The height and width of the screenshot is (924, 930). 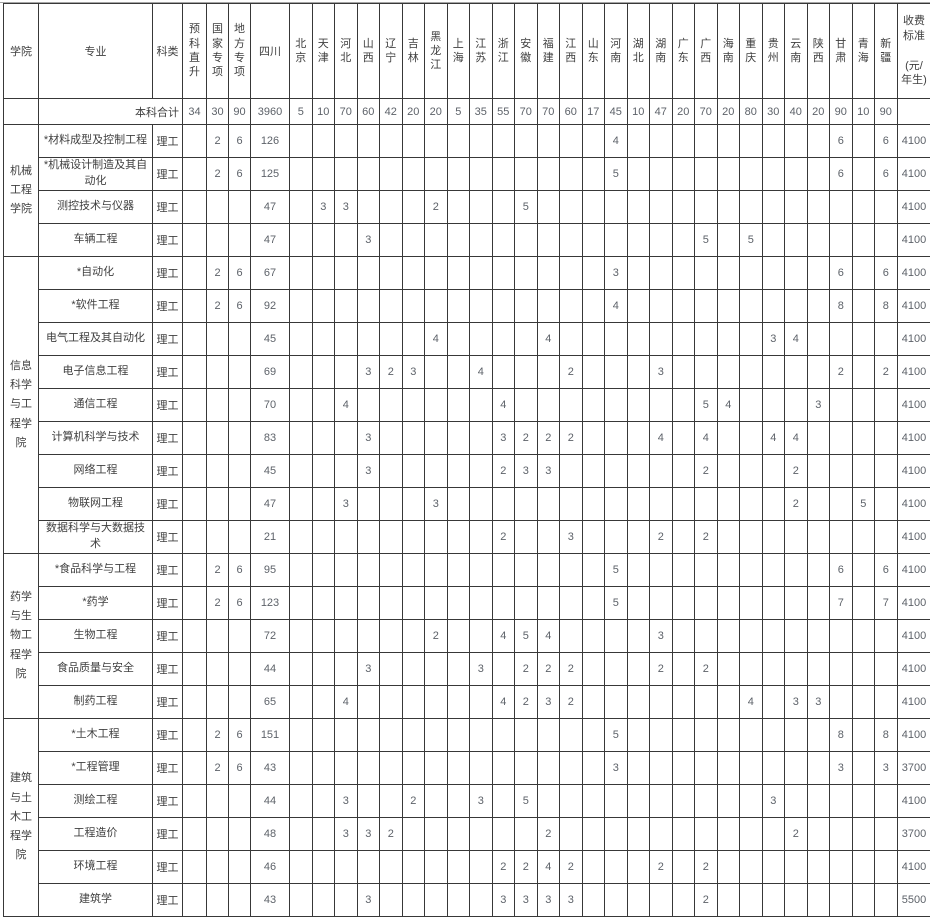 I want to click on header-quota-column: 陕 西, so click(x=818, y=51).